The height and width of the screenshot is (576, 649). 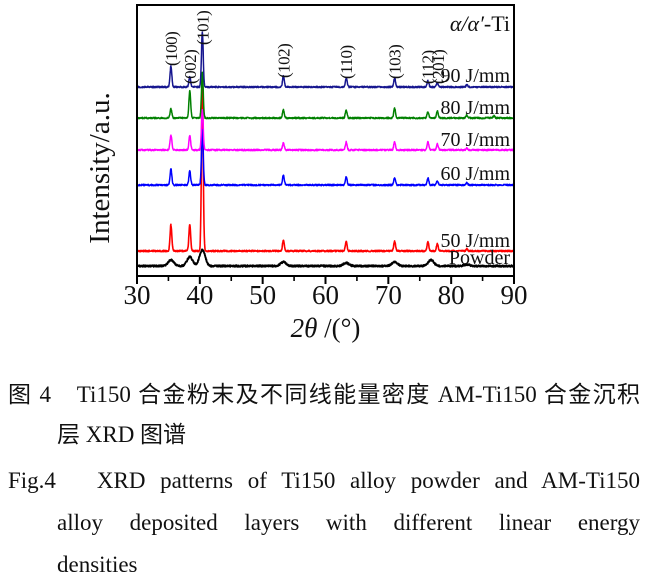 I want to click on peak-label-110: (110), so click(x=346, y=62).